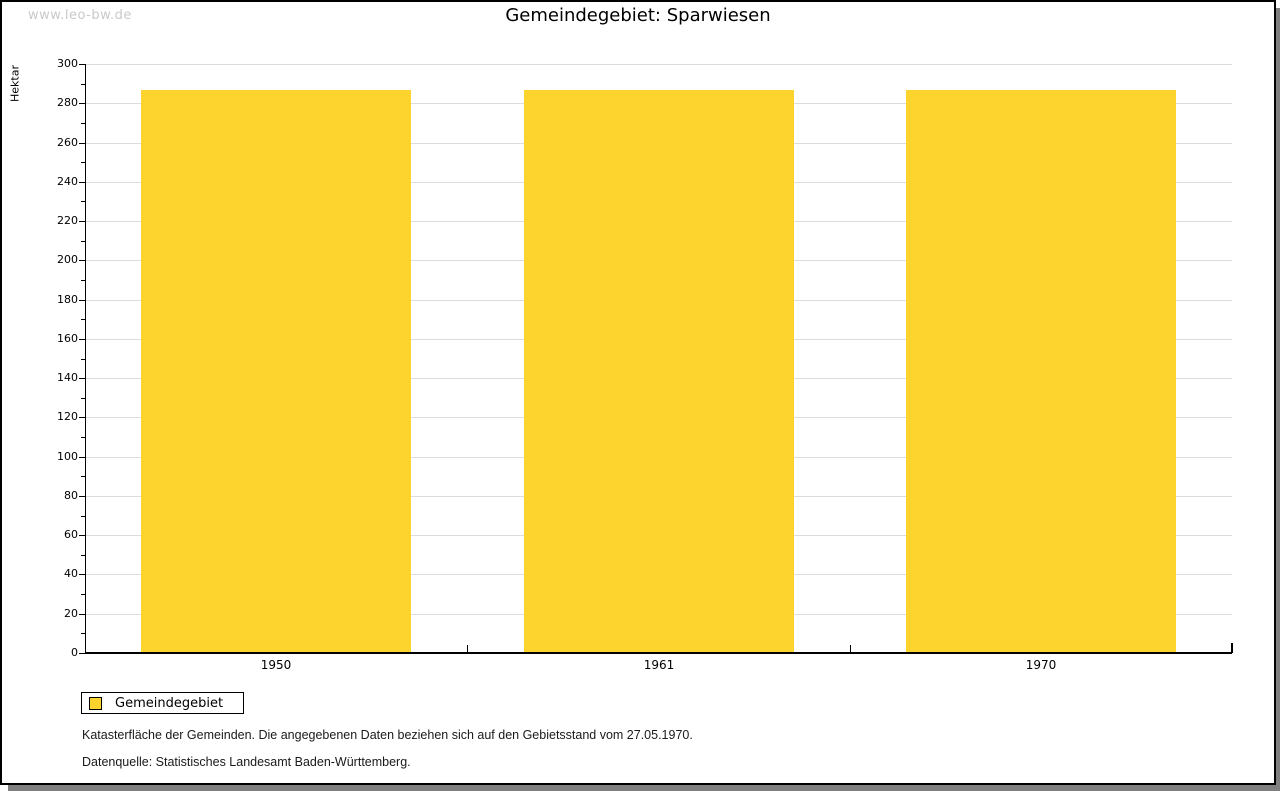 Image resolution: width=1280 pixels, height=791 pixels. What do you see at coordinates (638, 15) in the screenshot?
I see `chart-title: Gemeindegebiet: Sparwiesen` at bounding box center [638, 15].